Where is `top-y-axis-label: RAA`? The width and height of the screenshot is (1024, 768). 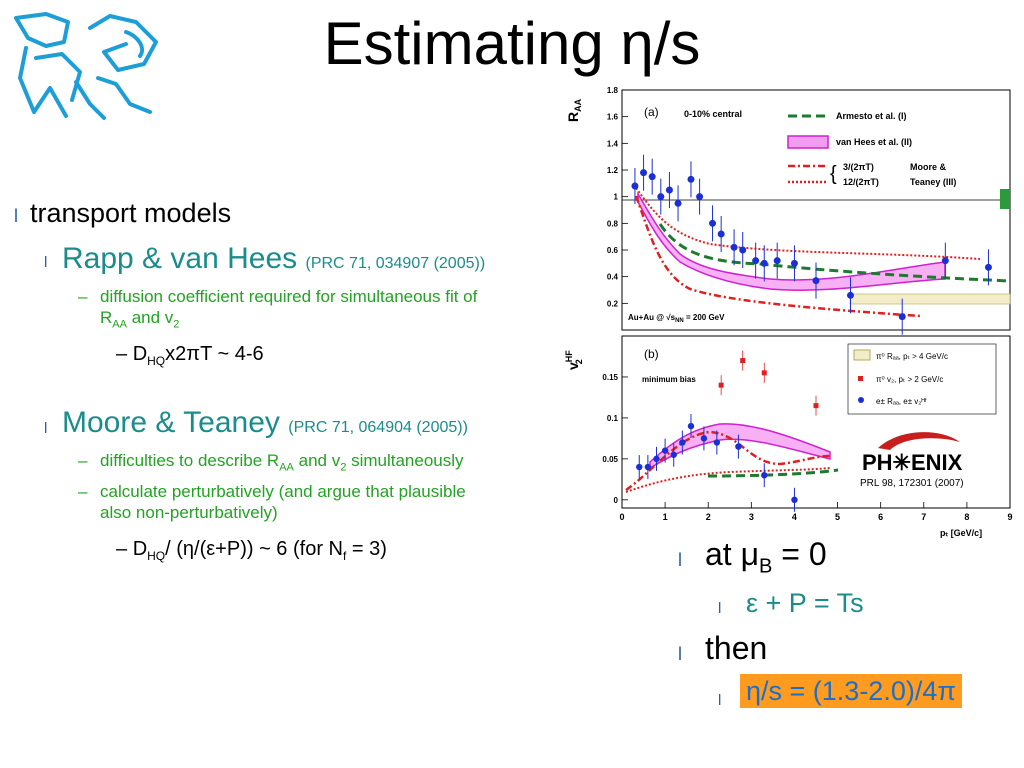
top-y-axis-label: RAA is located at coordinates (574, 110).